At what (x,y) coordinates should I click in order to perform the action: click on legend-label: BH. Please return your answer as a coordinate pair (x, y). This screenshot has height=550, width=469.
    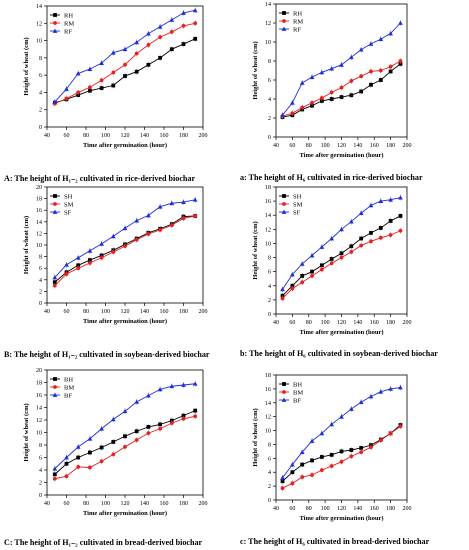
    Looking at the image, I should click on (297, 384).